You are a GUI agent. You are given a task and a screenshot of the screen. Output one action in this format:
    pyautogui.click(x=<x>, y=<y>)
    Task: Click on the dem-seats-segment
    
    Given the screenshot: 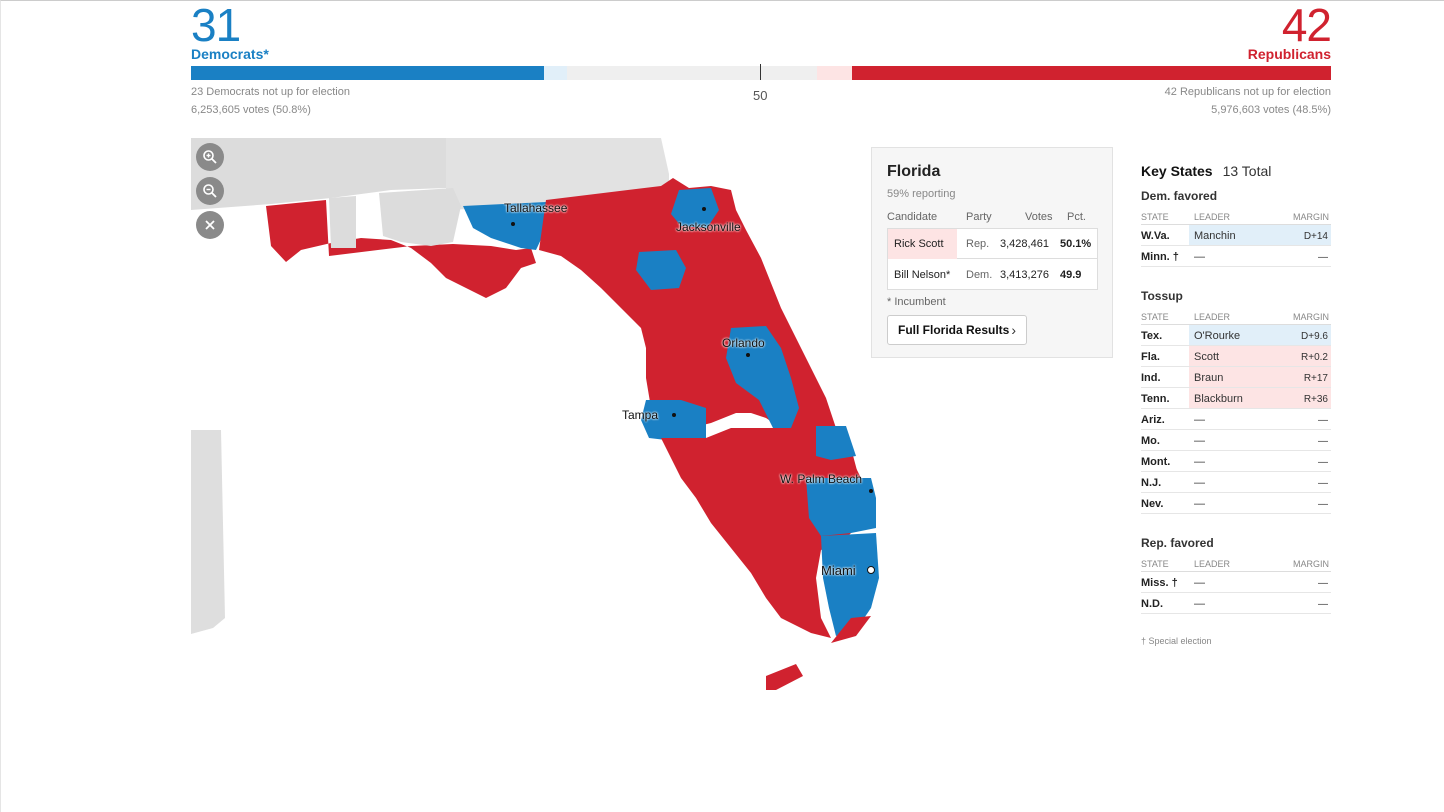 What is the action you would take?
    pyautogui.click(x=367, y=73)
    